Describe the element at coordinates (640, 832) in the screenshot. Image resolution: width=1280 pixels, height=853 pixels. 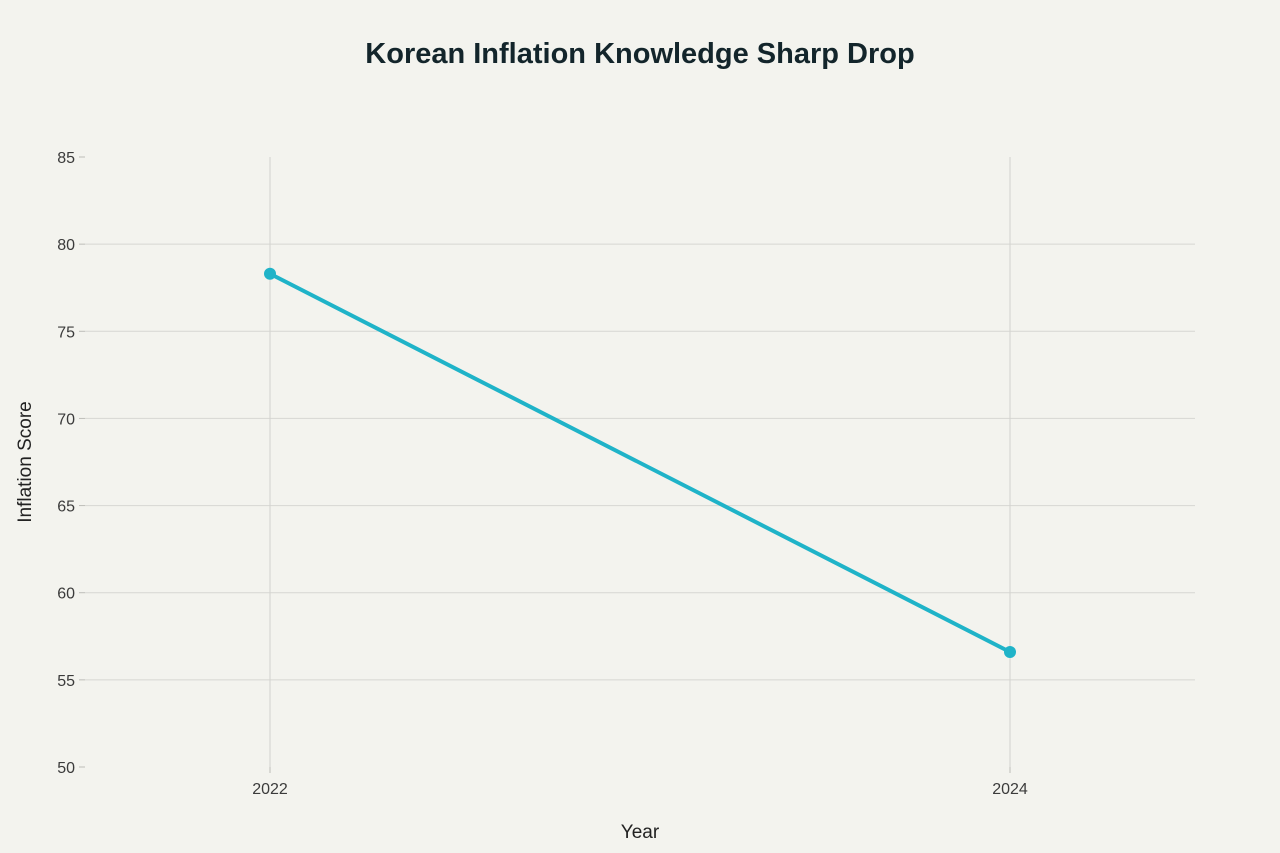
I see `x-axis-title: Year` at that location.